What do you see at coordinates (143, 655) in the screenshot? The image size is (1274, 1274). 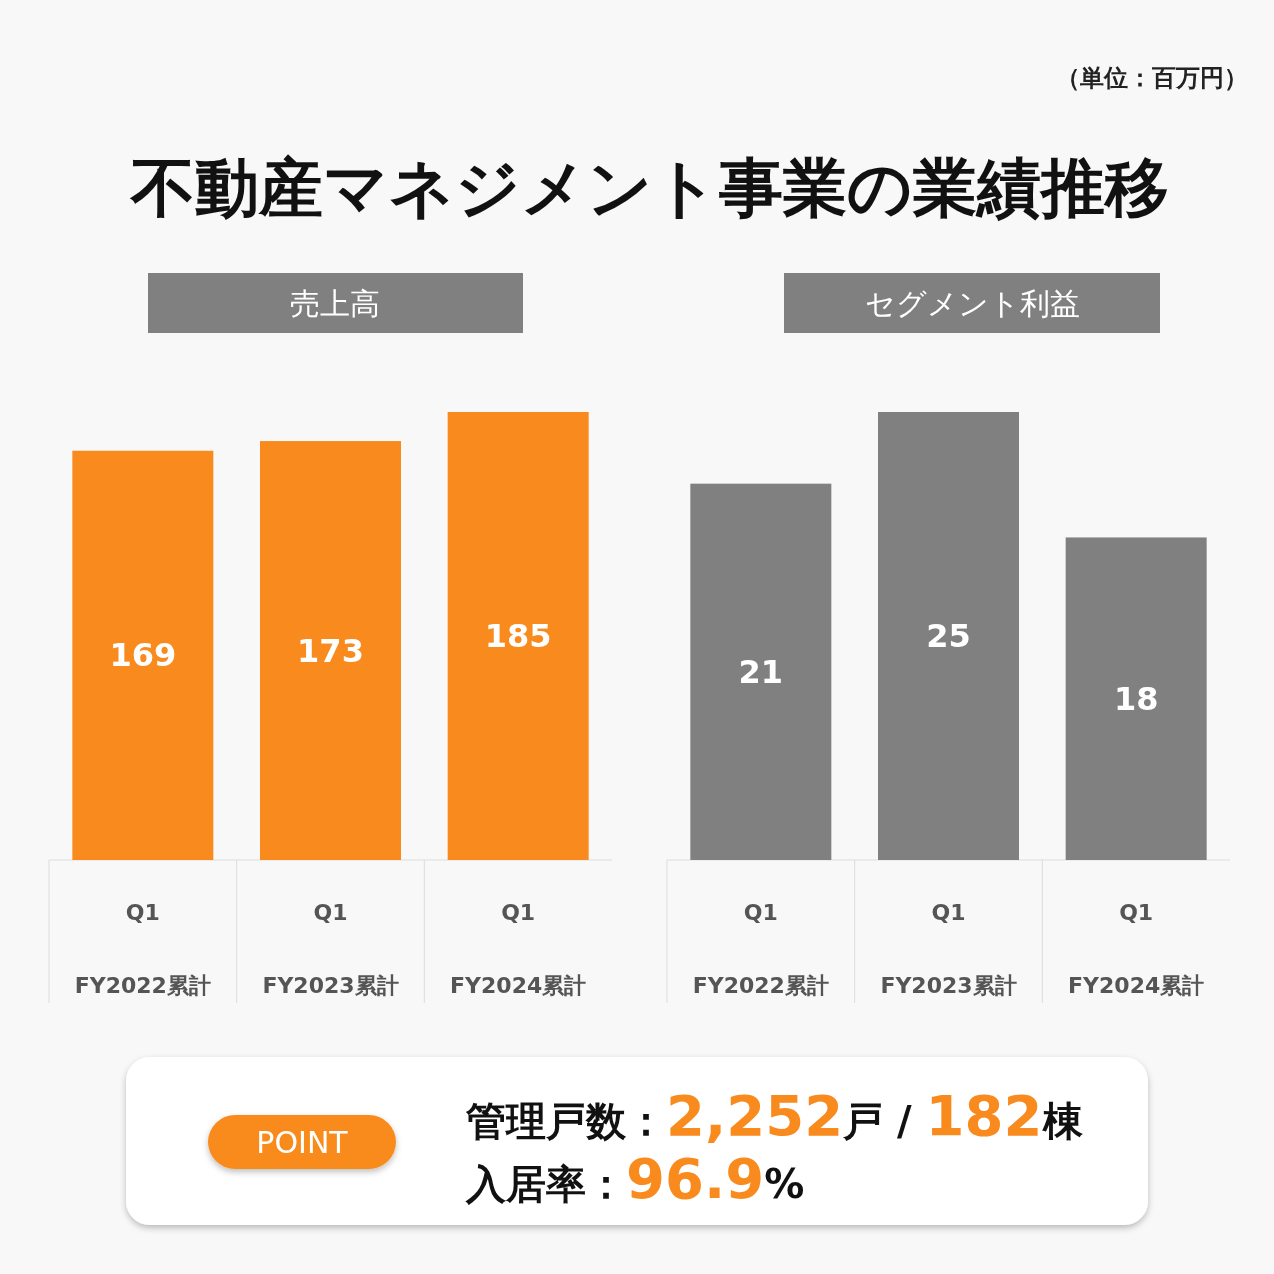 I see `data-label: 169` at bounding box center [143, 655].